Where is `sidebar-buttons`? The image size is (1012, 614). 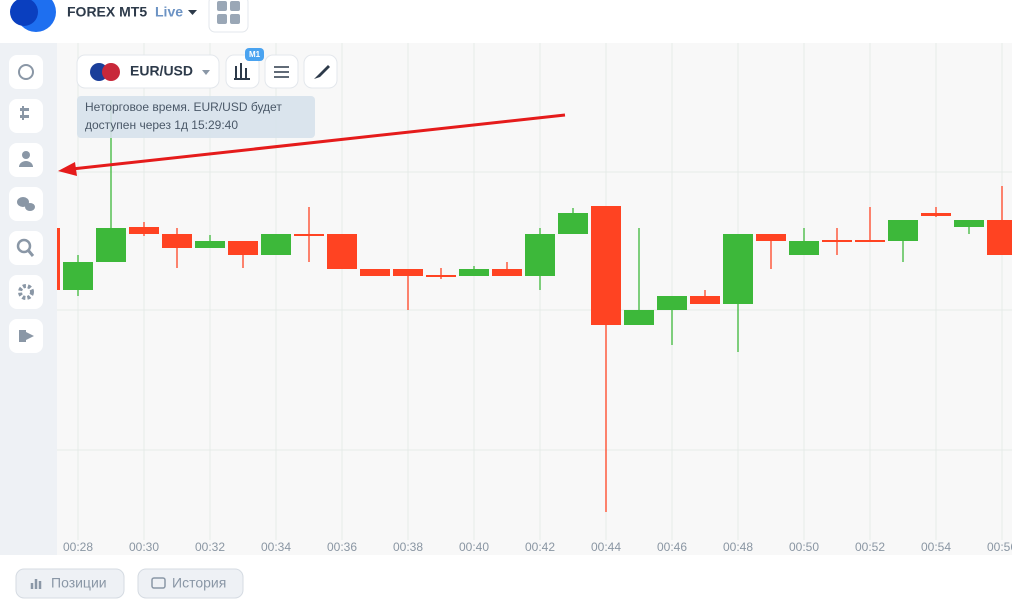
sidebar-buttons is located at coordinates (26, 204).